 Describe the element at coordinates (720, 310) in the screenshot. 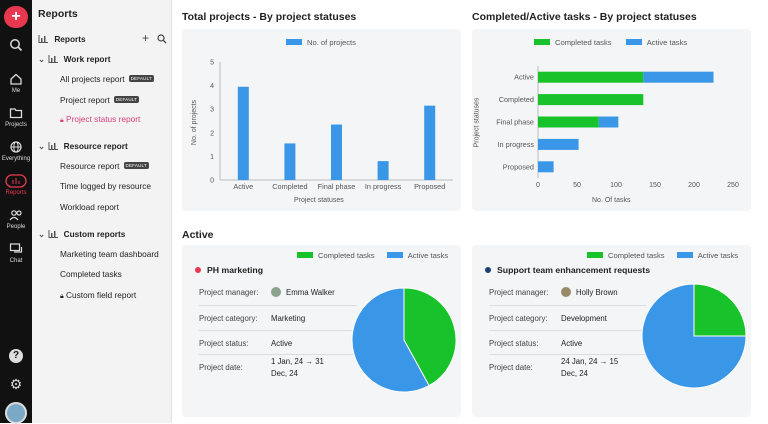

I see `pie-slice-completed` at that location.